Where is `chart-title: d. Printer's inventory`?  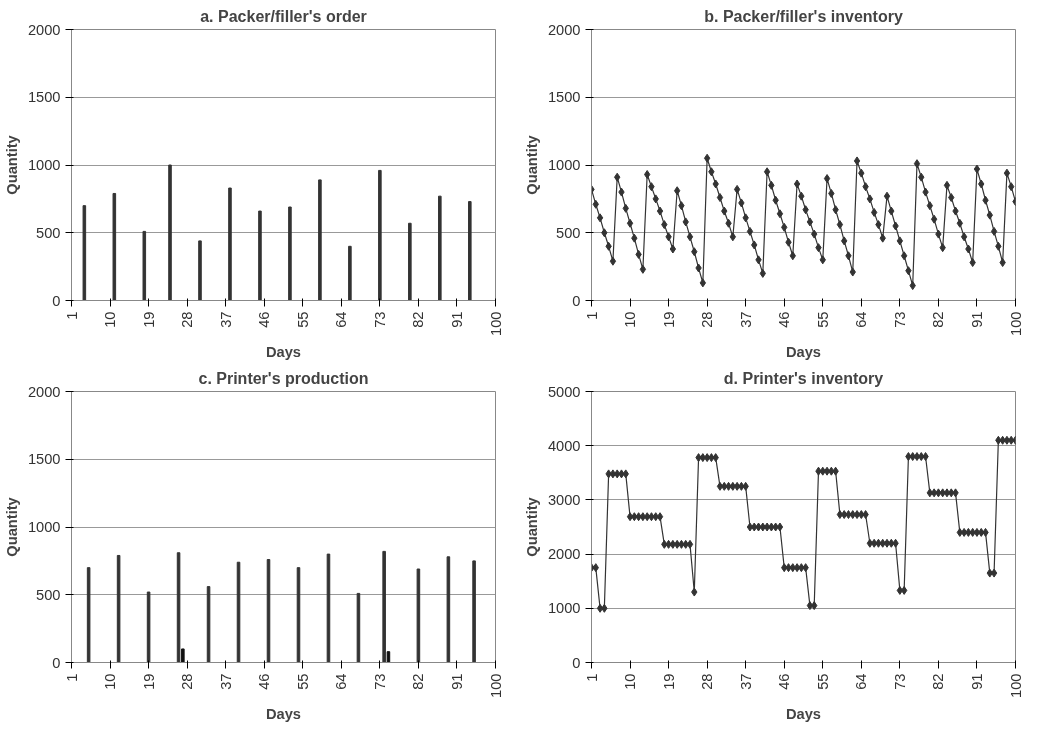 chart-title: d. Printer's inventory is located at coordinates (803, 378).